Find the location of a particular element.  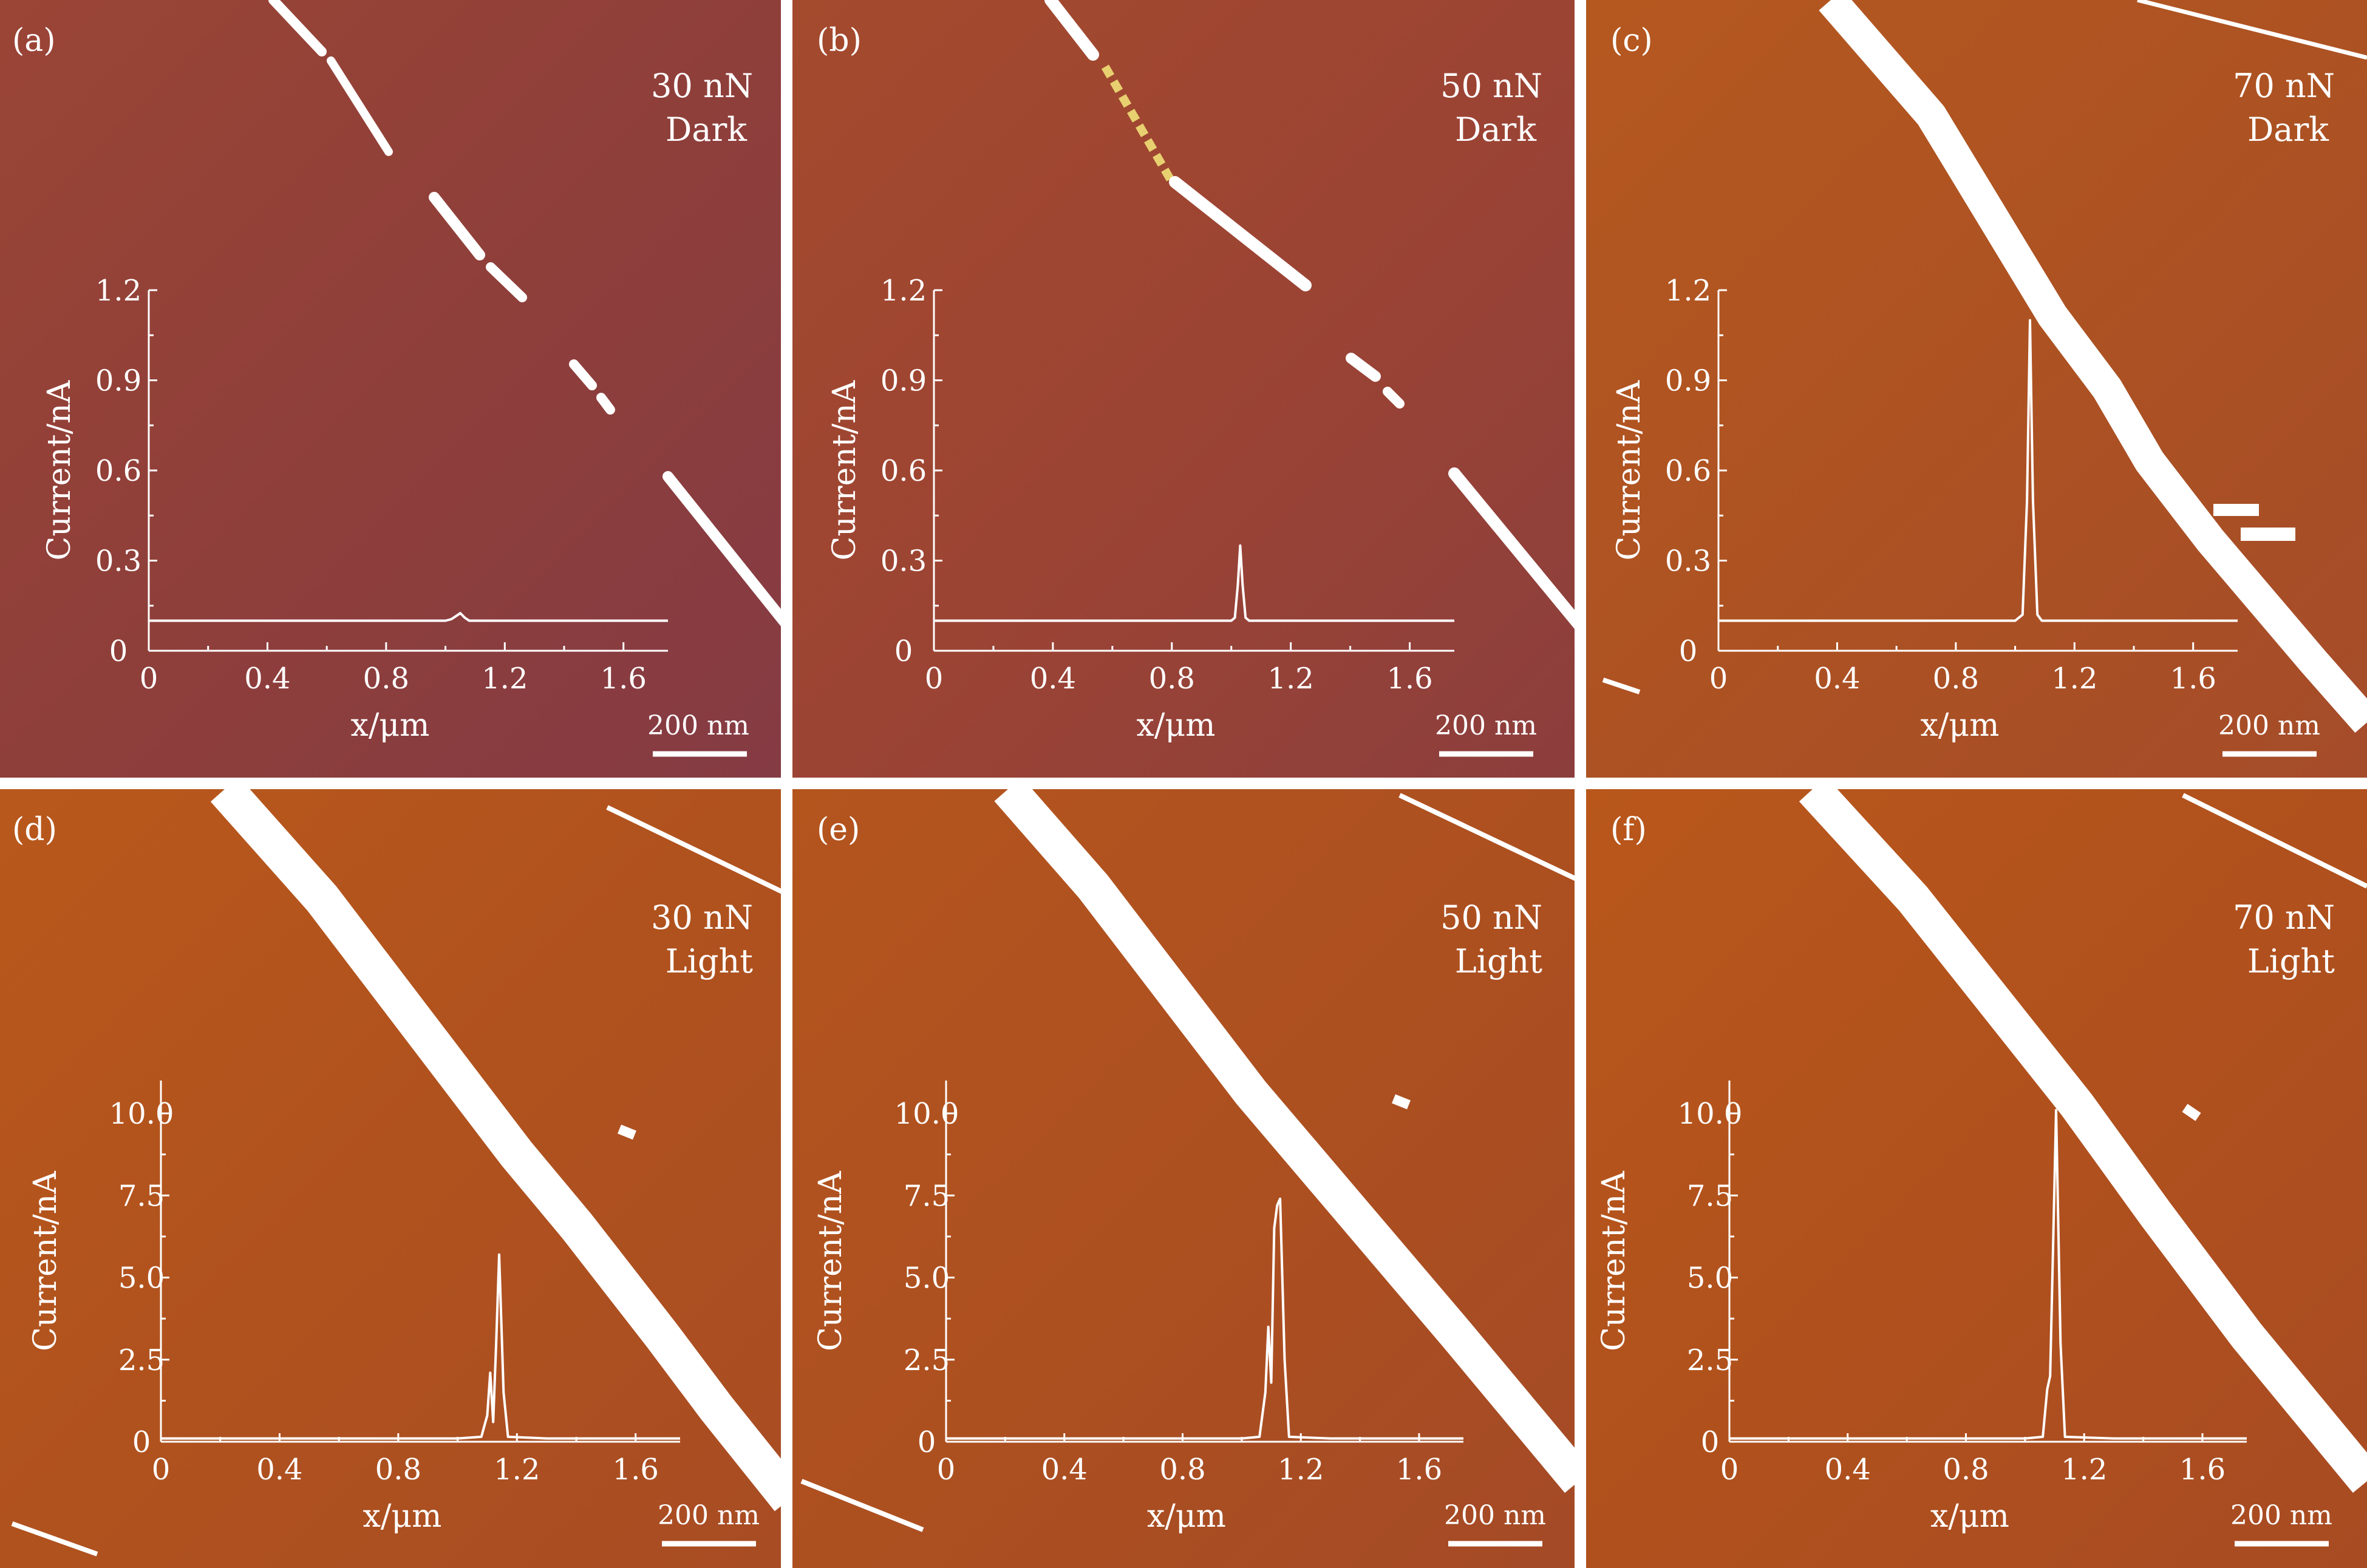

current-profile-plot: 0 0.4 0.8 1.2 1.6 0 0.3 0.6 0.9 1.2 x/μm Current/nA is located at coordinates (1140, 509).